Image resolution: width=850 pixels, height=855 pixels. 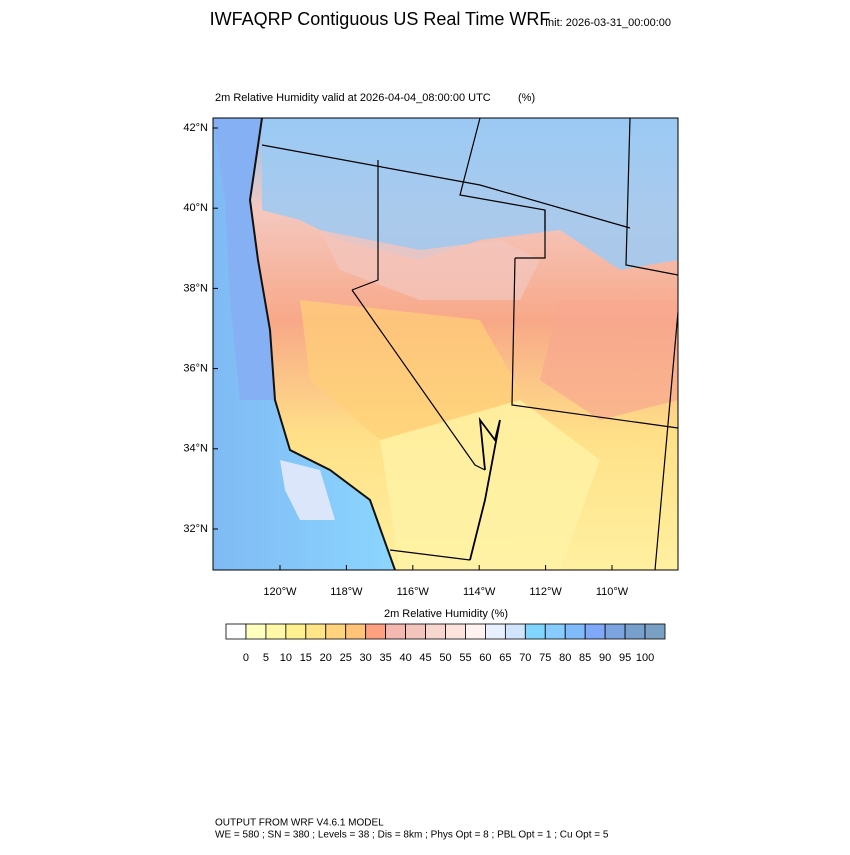 What do you see at coordinates (485, 658) in the screenshot?
I see `colorbar-label: 60` at bounding box center [485, 658].